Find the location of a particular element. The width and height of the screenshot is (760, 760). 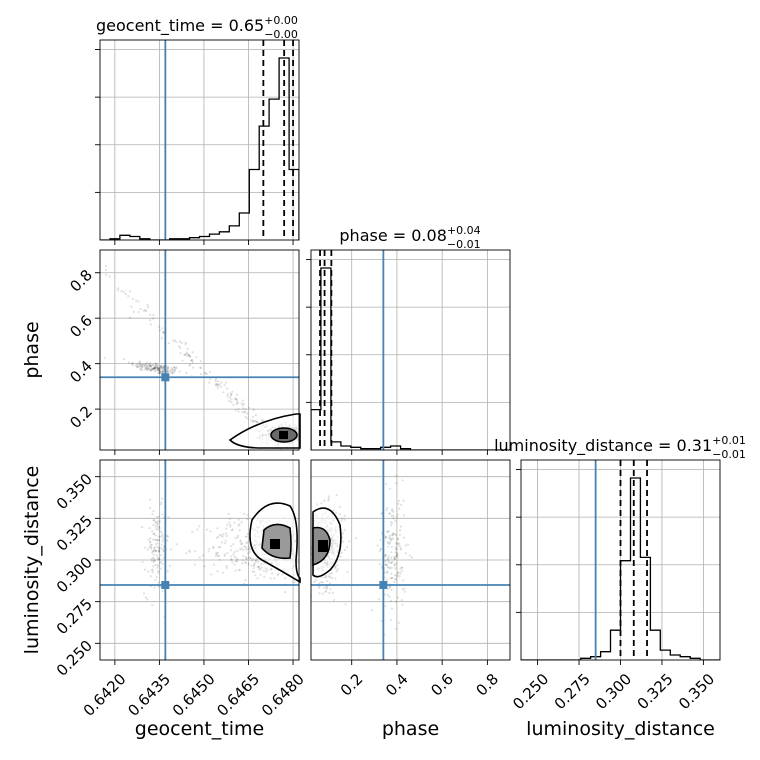

panel-title-text: luminosity_distance = 0.31+0.01 is located at coordinates (620, 445).